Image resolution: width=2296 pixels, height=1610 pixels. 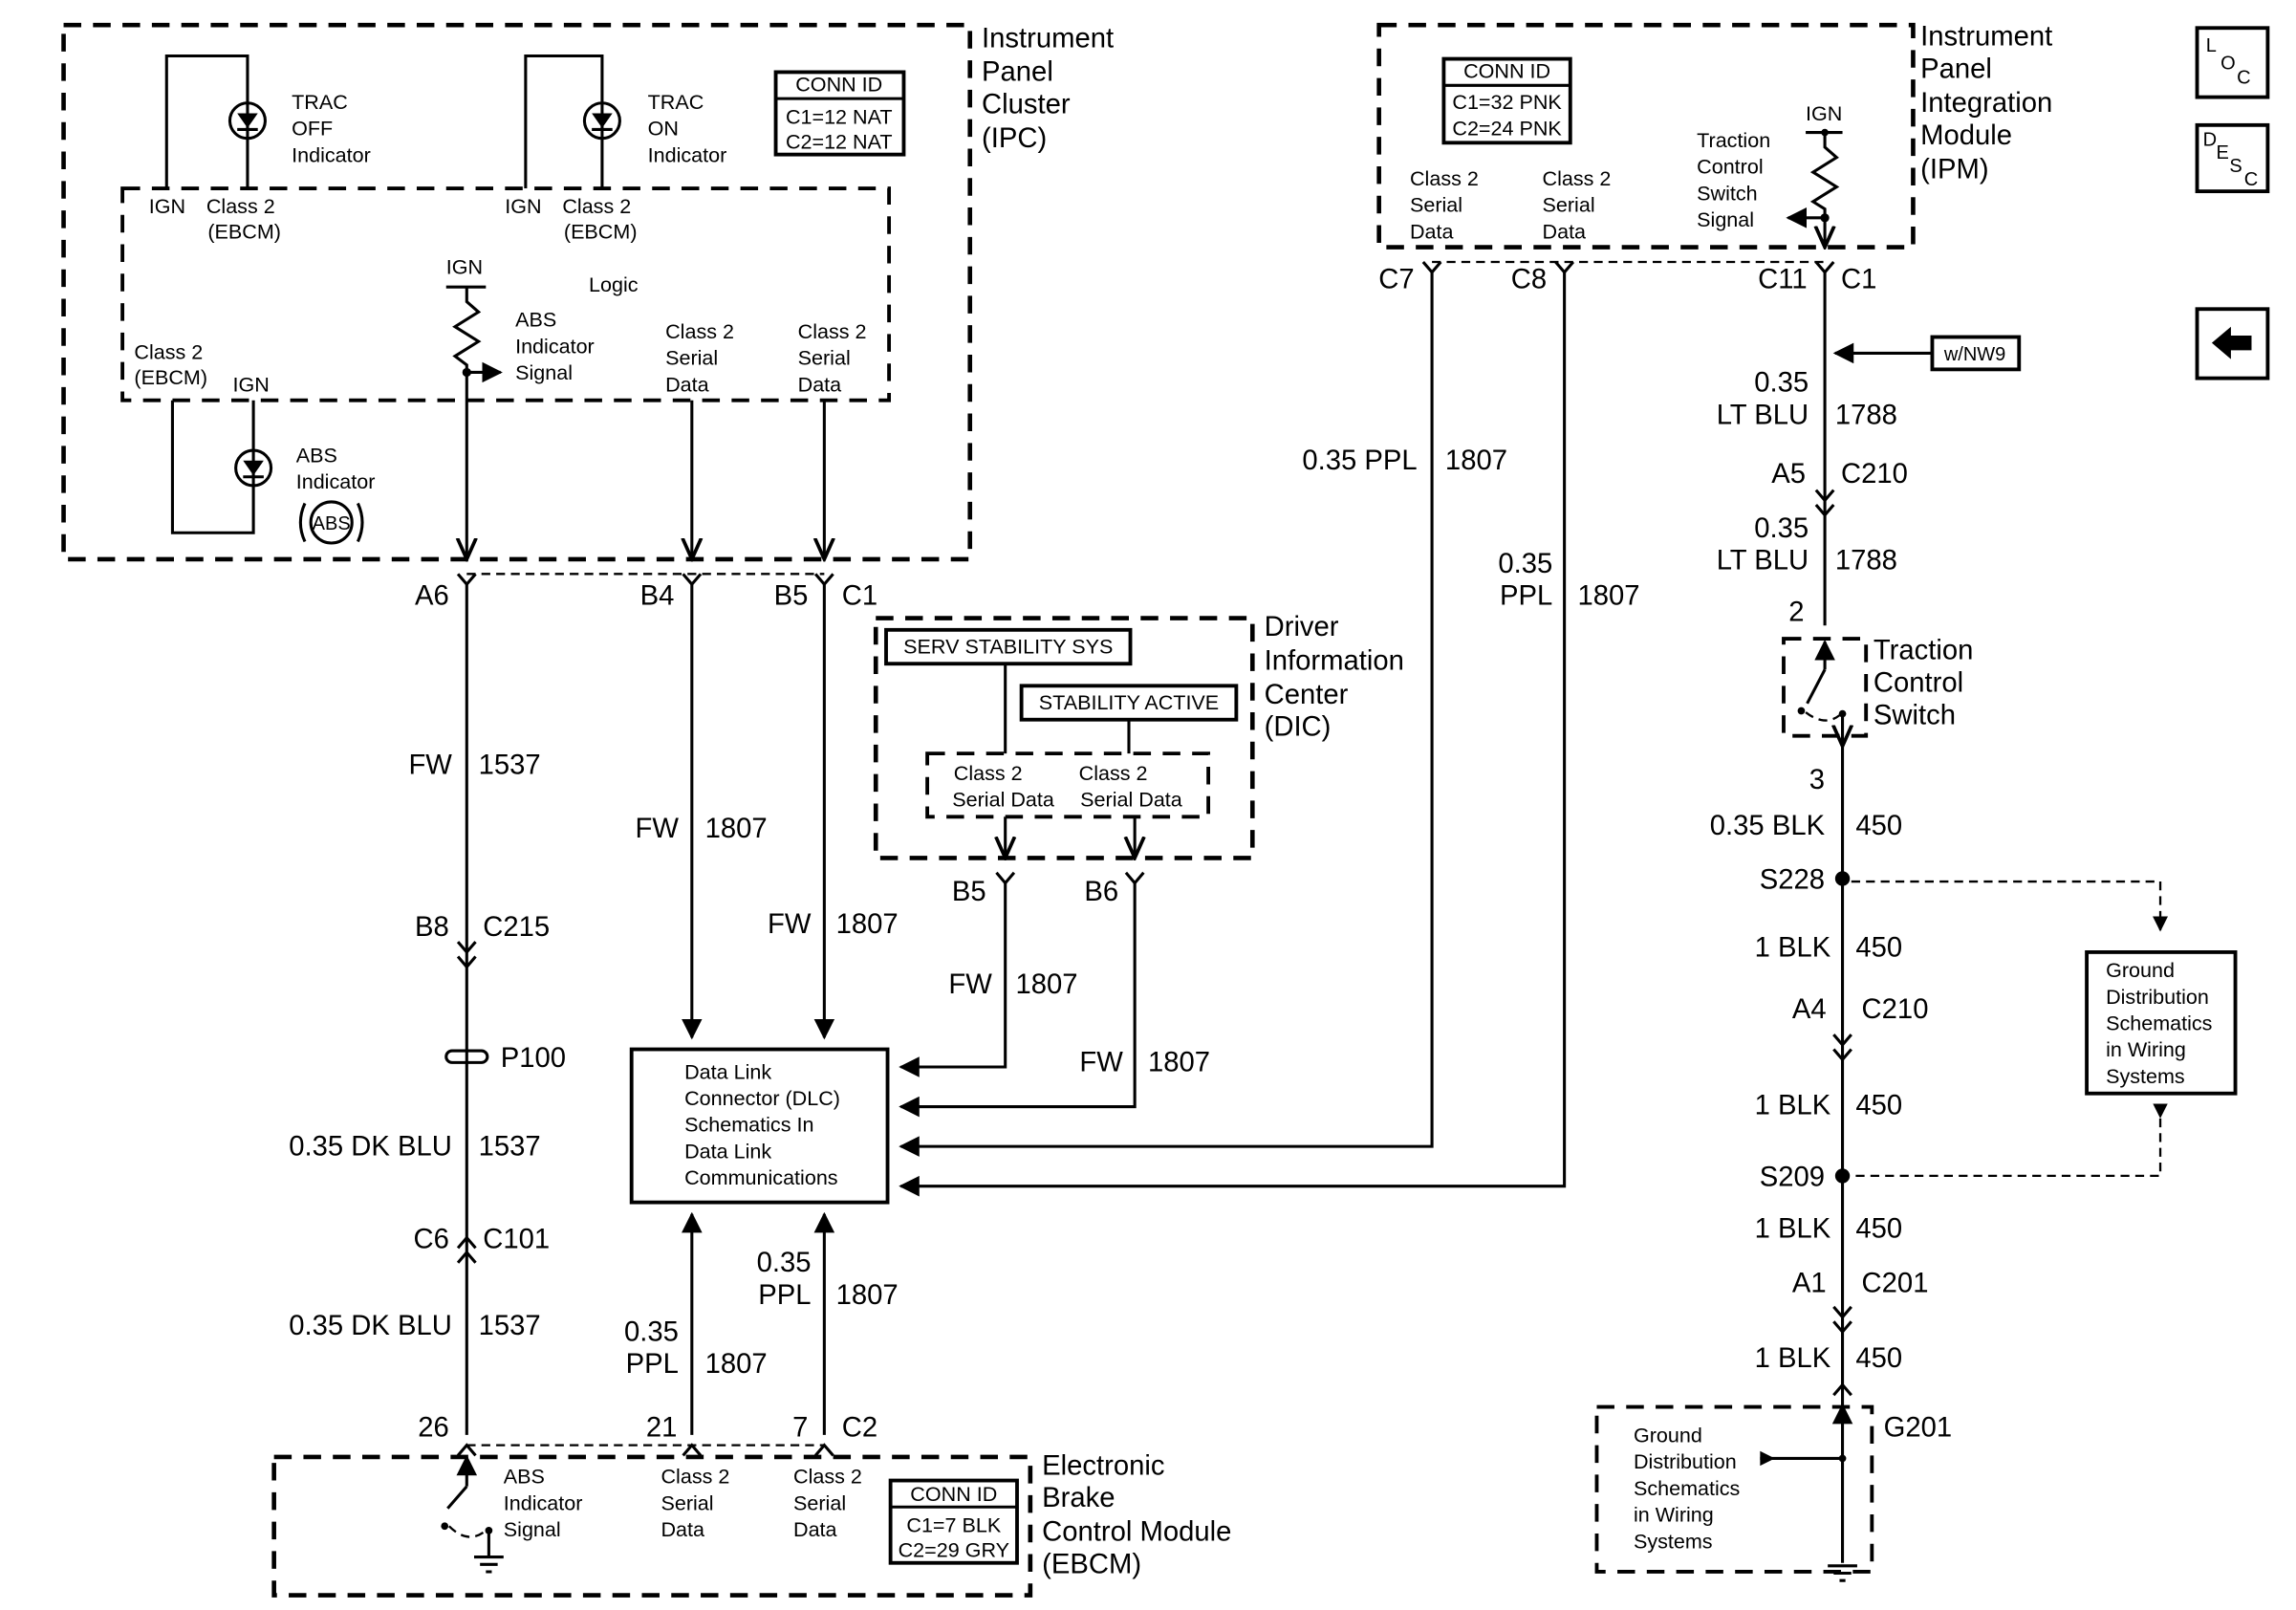 What do you see at coordinates (601, 121) in the screenshot?
I see `trac-on-led-icon` at bounding box center [601, 121].